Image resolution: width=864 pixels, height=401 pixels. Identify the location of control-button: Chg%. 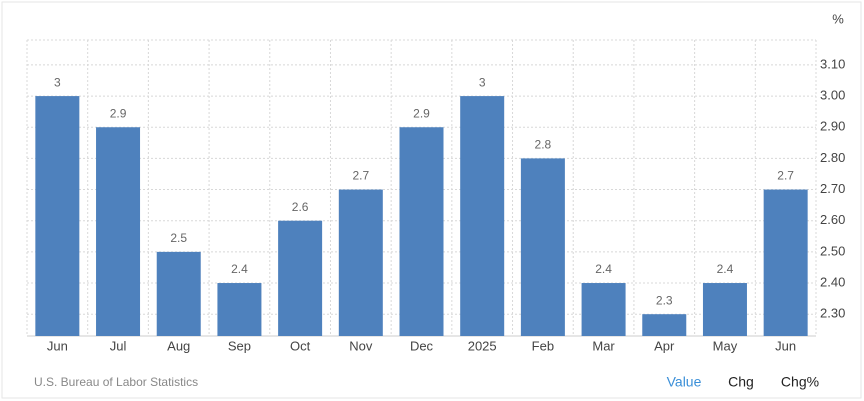
(800, 382).